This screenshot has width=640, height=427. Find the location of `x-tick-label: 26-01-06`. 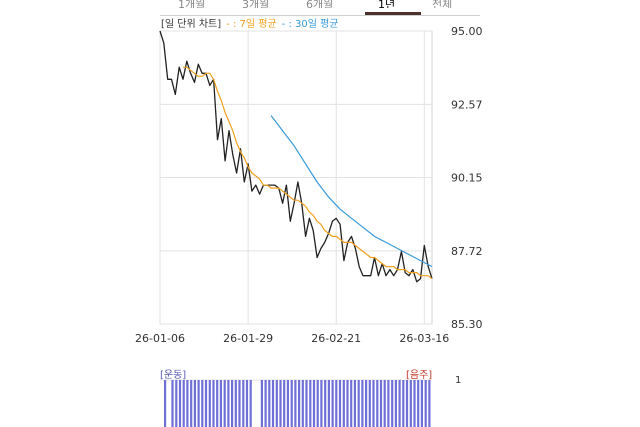

x-tick-label: 26-01-06 is located at coordinates (160, 338).